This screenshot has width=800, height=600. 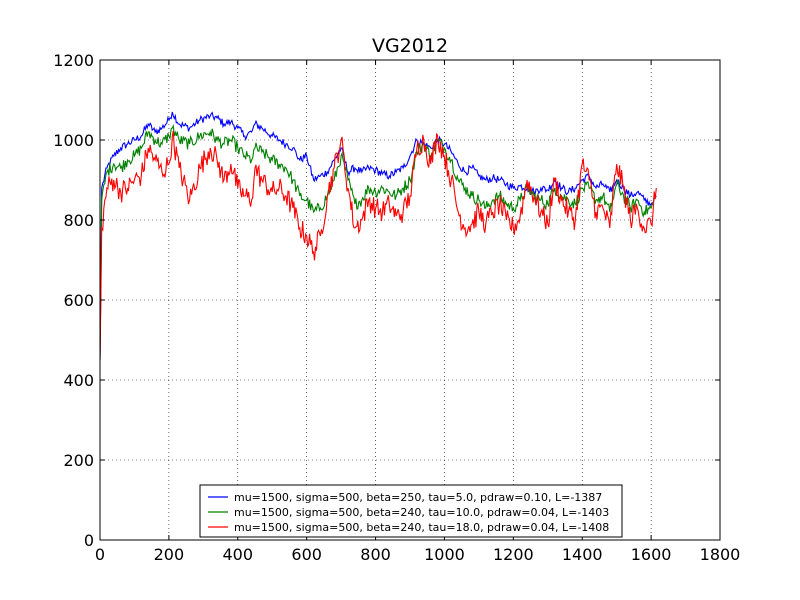 I want to click on y-tick-label: 0, so click(x=89, y=540).